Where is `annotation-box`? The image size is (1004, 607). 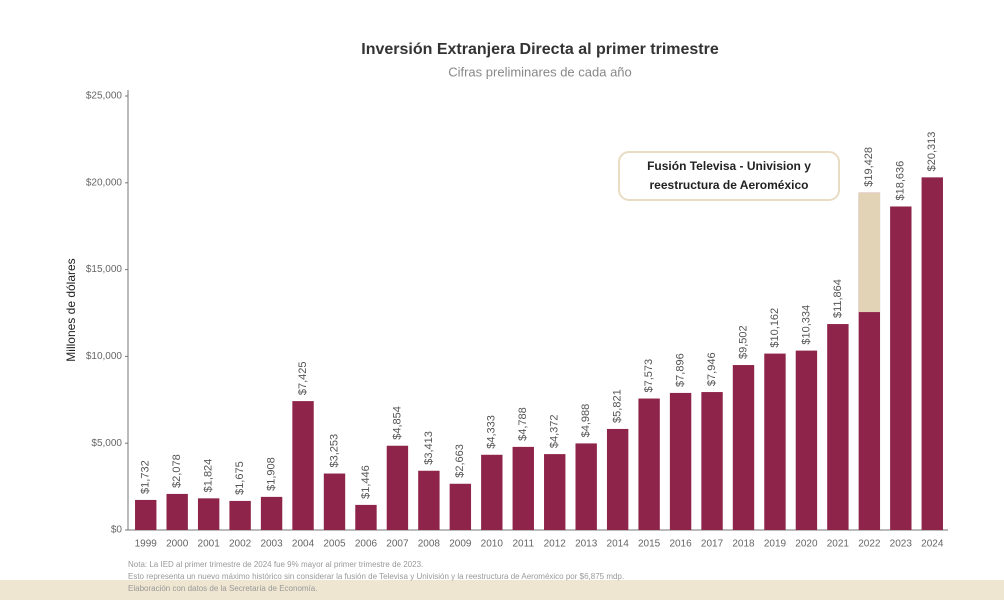 annotation-box is located at coordinates (729, 176).